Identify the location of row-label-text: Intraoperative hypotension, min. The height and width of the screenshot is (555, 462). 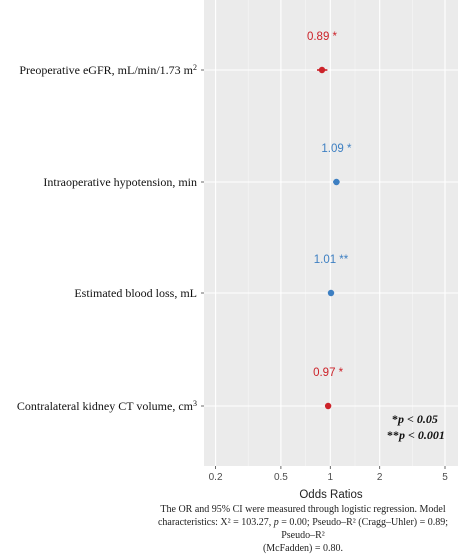
(120, 182).